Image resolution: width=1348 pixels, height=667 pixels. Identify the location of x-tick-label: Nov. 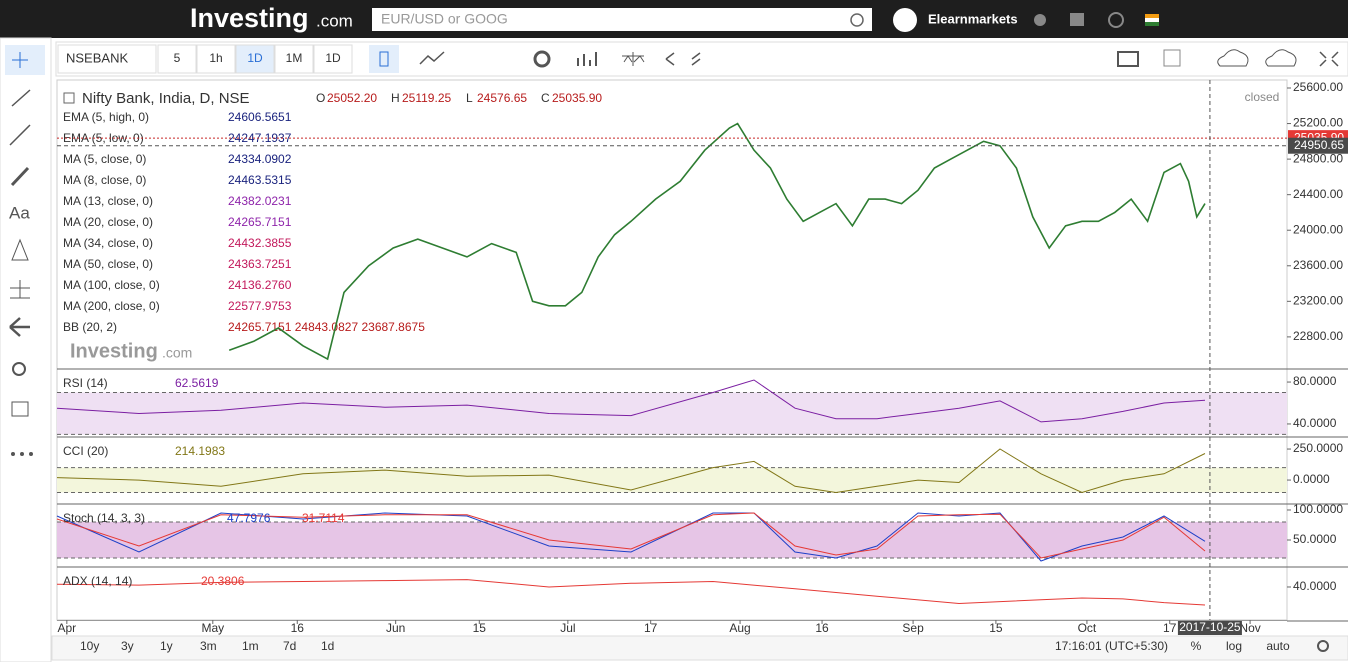
(1249, 628).